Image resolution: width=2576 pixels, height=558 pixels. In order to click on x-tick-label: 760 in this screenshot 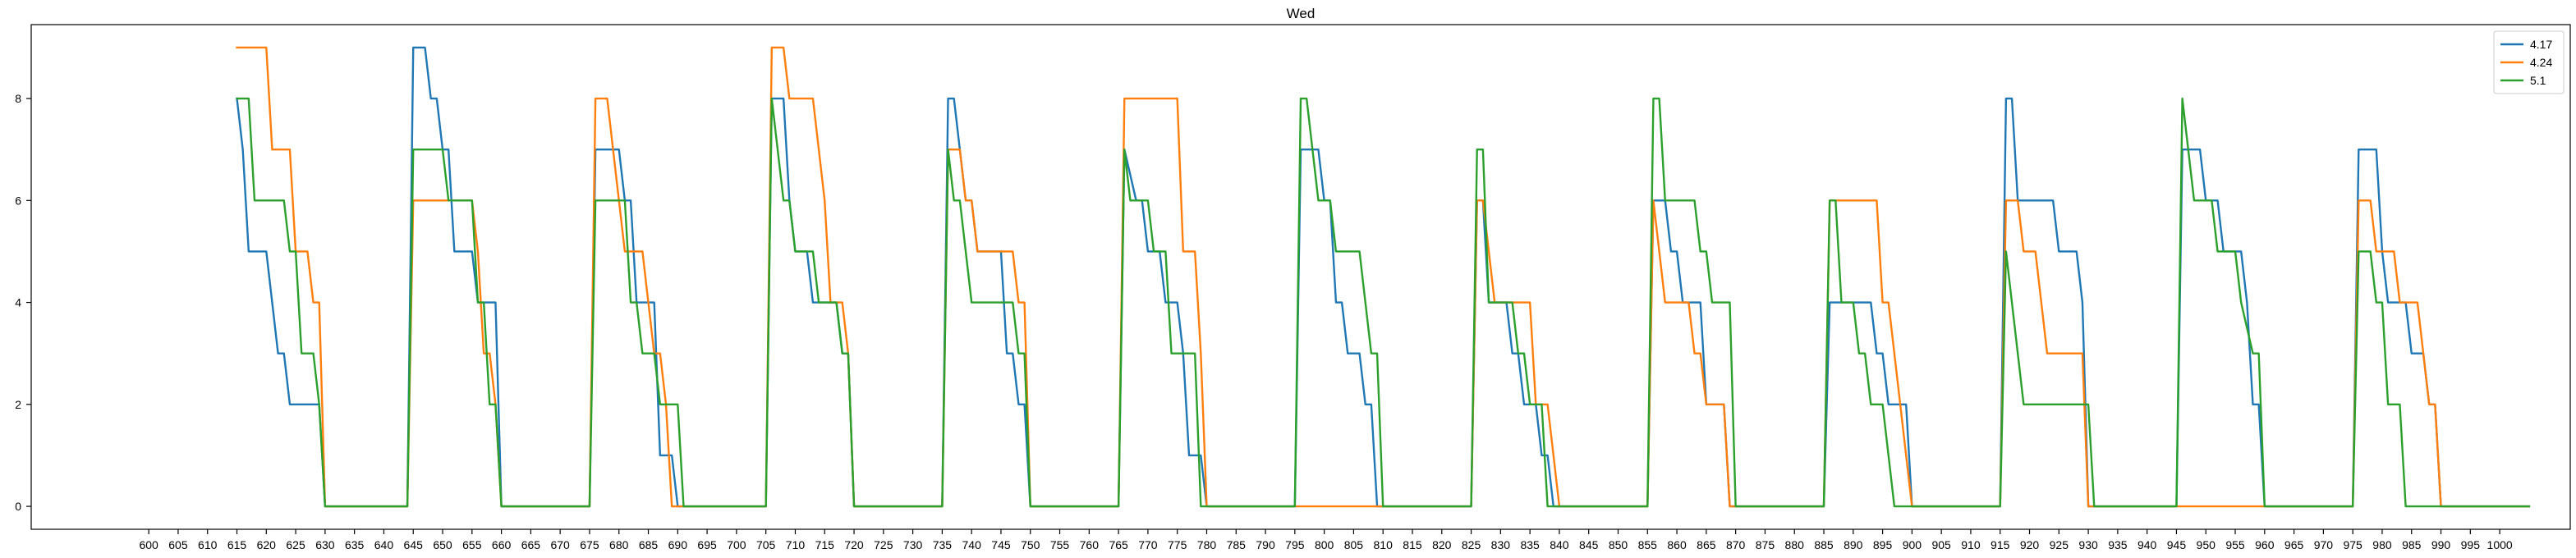, I will do `click(1090, 544)`.